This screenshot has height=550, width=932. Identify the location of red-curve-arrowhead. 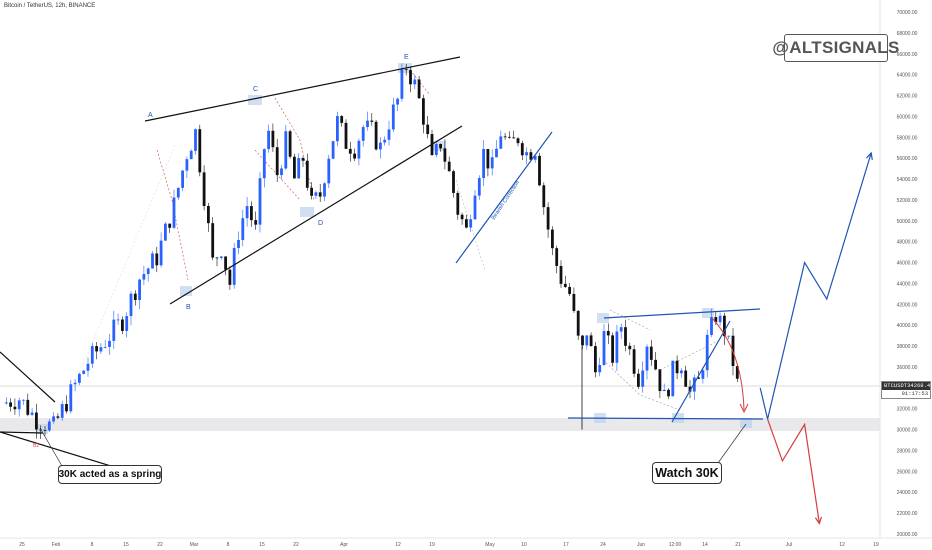
(744, 408).